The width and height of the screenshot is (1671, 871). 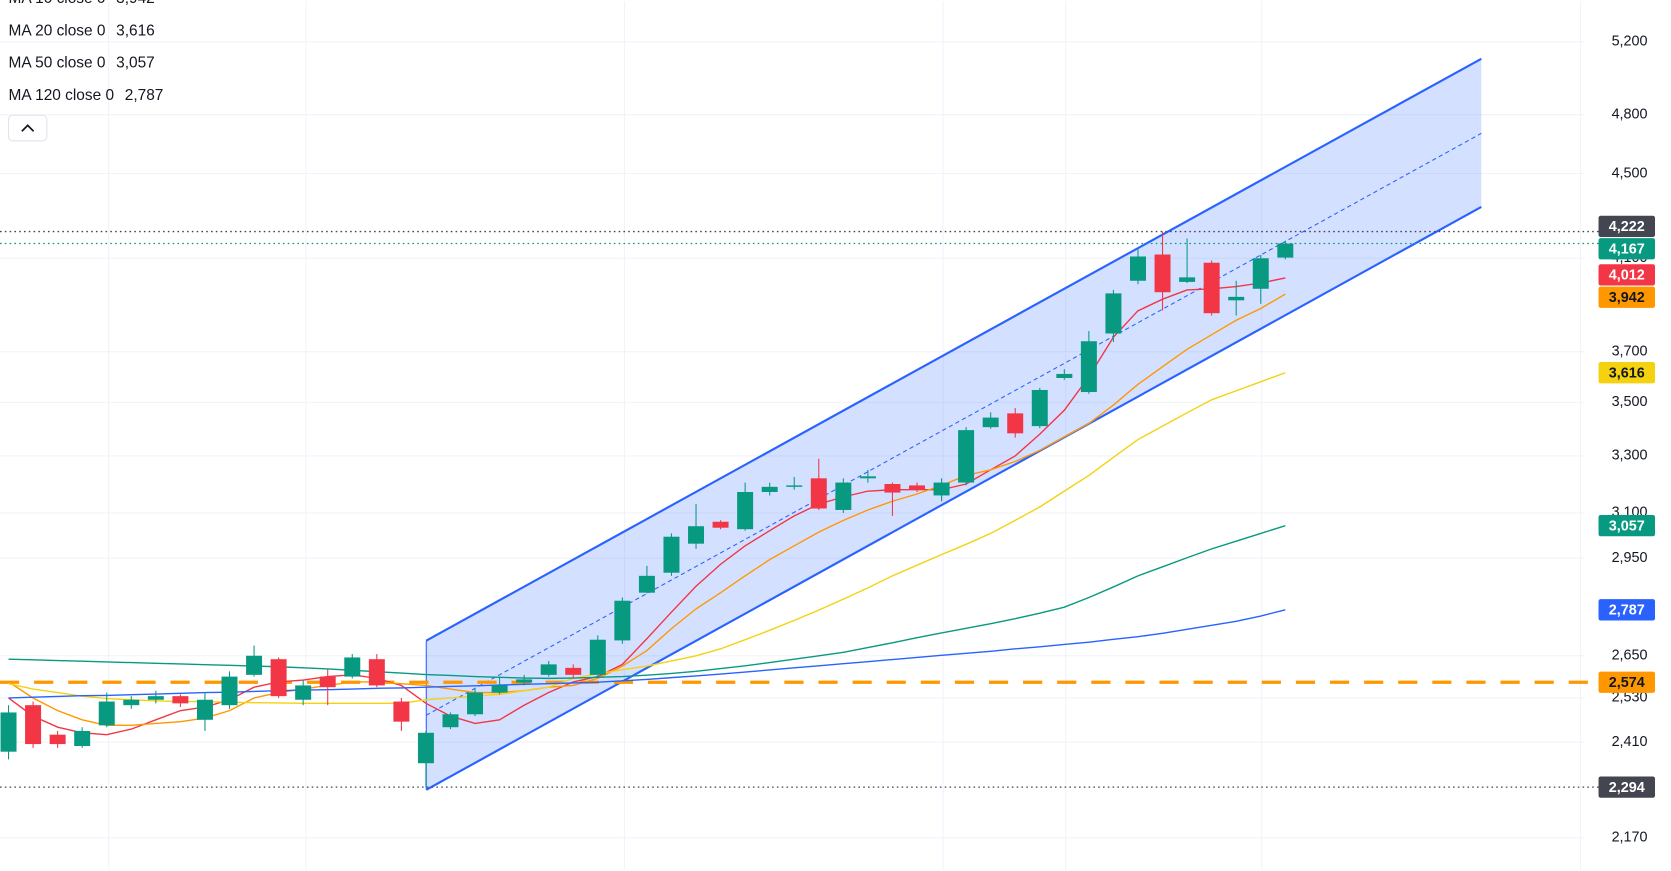 I want to click on price-badge-label: 2,574, so click(x=1627, y=683).